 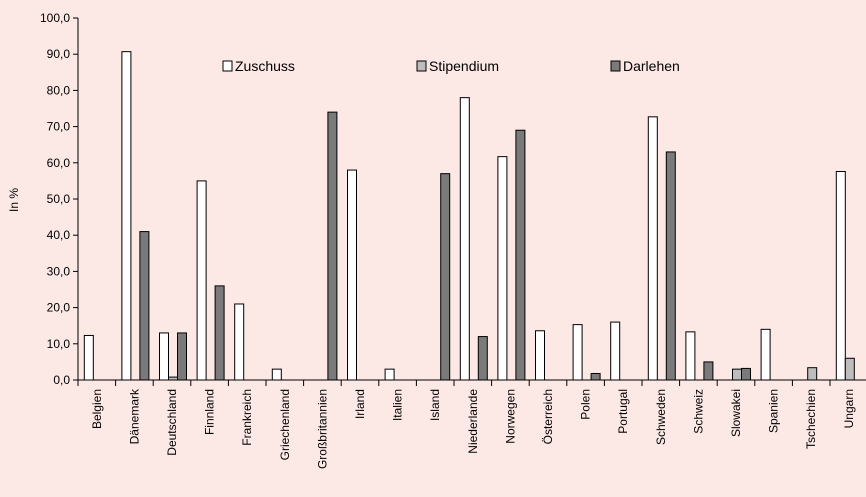 What do you see at coordinates (464, 66) in the screenshot?
I see `legend-label: Stipendium` at bounding box center [464, 66].